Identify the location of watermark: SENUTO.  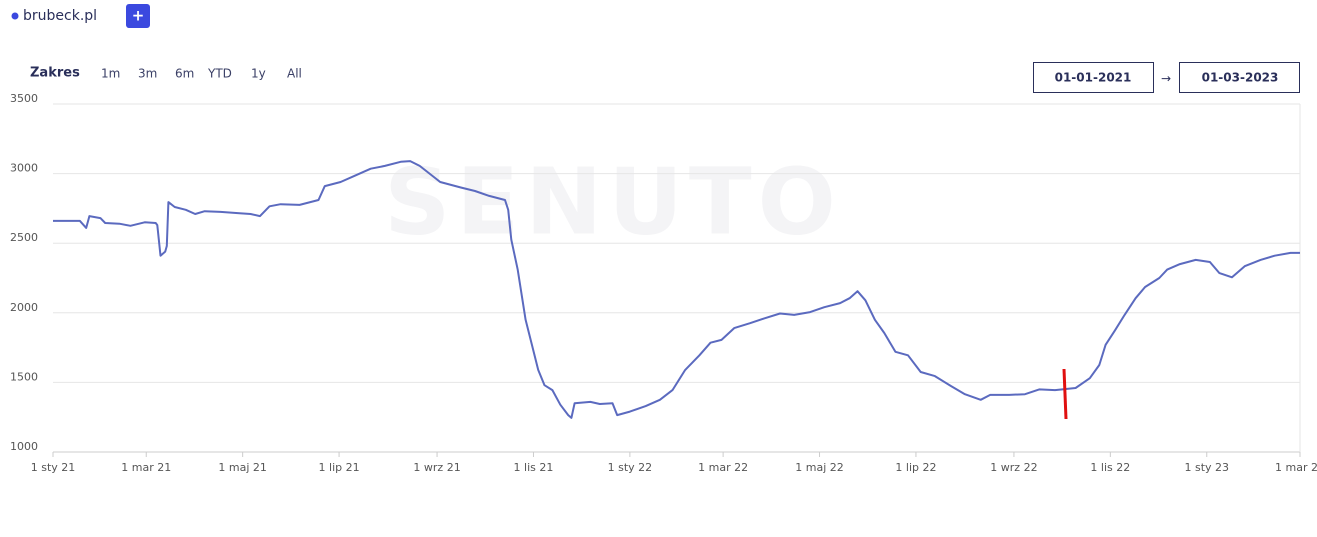
(613, 201).